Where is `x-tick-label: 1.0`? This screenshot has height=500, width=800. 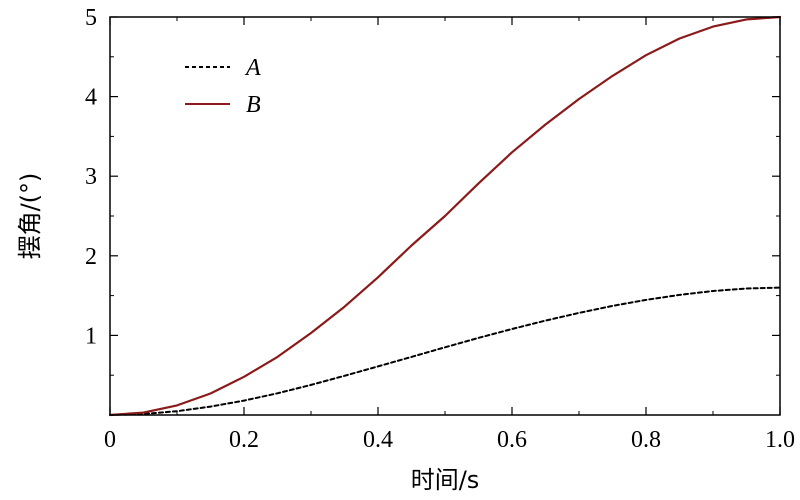
x-tick-label: 1.0 is located at coordinates (780, 440).